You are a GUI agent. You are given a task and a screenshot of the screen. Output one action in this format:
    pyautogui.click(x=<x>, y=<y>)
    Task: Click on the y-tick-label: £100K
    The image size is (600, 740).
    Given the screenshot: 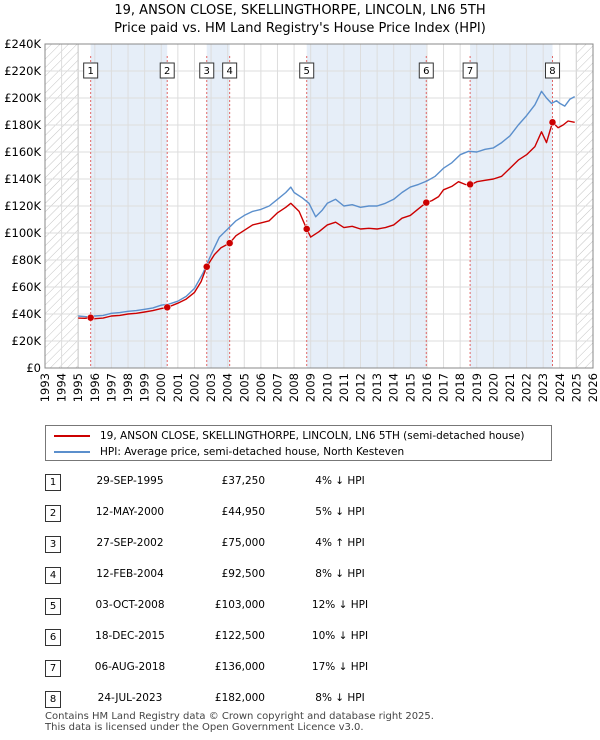 What is the action you would take?
    pyautogui.click(x=22, y=233)
    